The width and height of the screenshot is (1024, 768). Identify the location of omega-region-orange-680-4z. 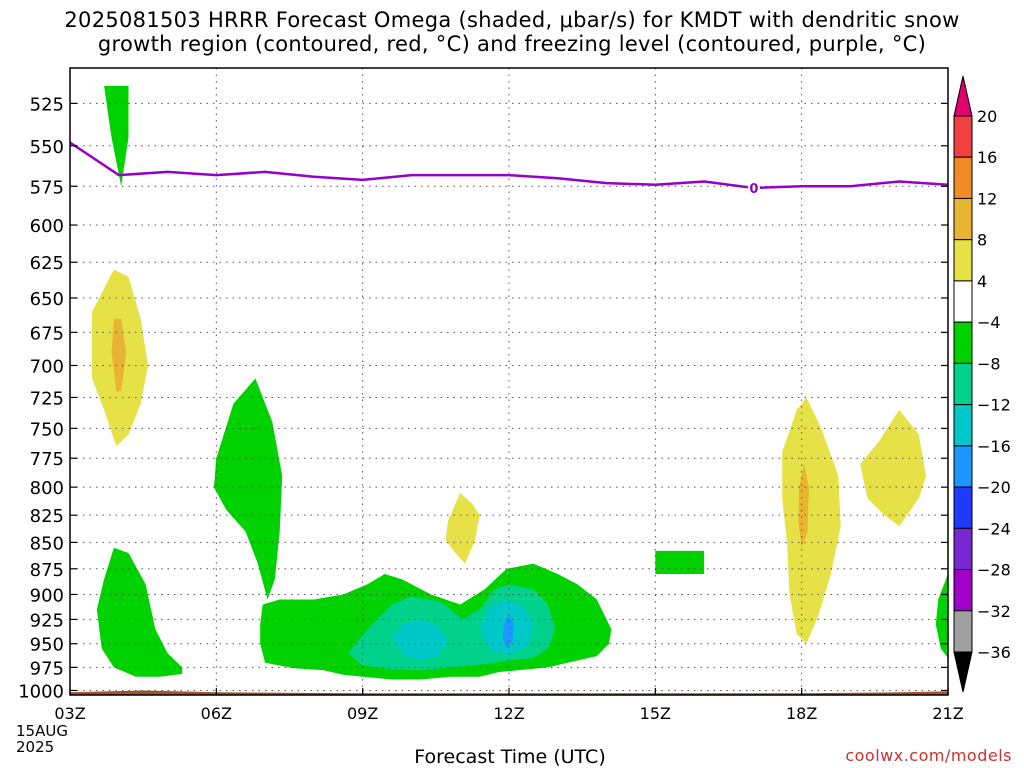
(119, 355).